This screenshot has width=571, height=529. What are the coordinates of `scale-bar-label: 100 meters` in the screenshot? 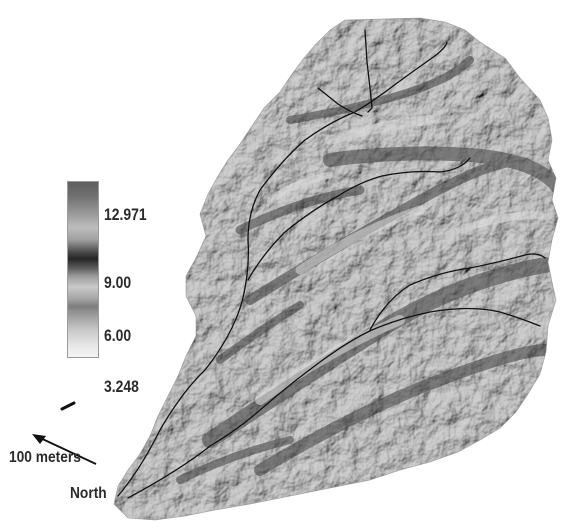 It's located at (45, 457).